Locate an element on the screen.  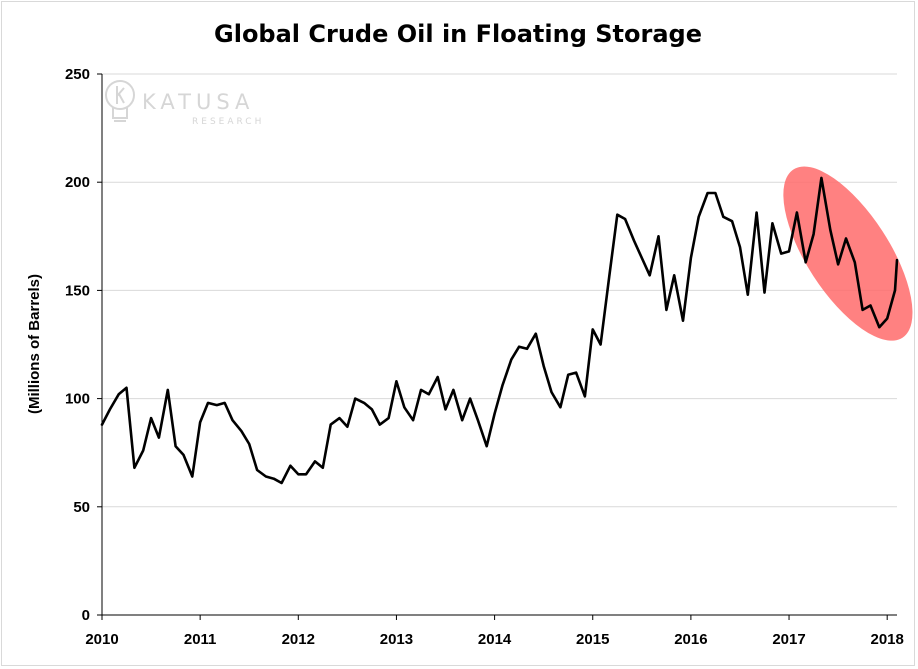
y-tick-label: 250 is located at coordinates (77, 74).